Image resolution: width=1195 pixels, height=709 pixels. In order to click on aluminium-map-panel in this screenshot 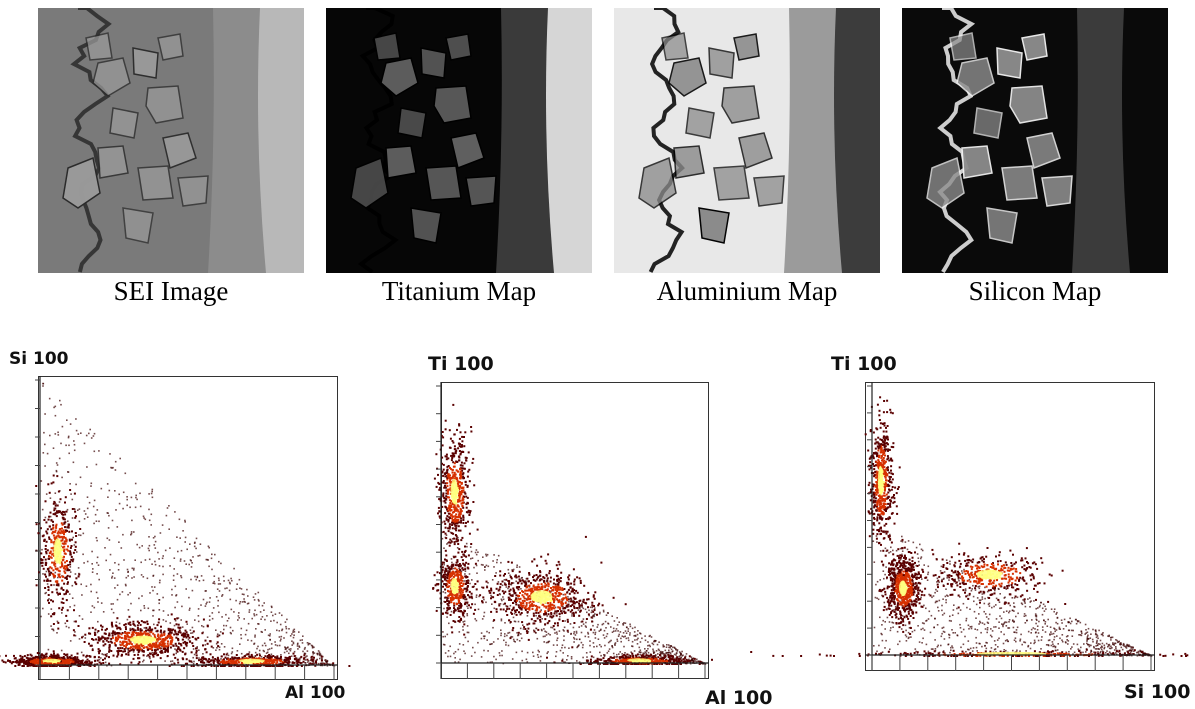, I will do `click(747, 140)`.